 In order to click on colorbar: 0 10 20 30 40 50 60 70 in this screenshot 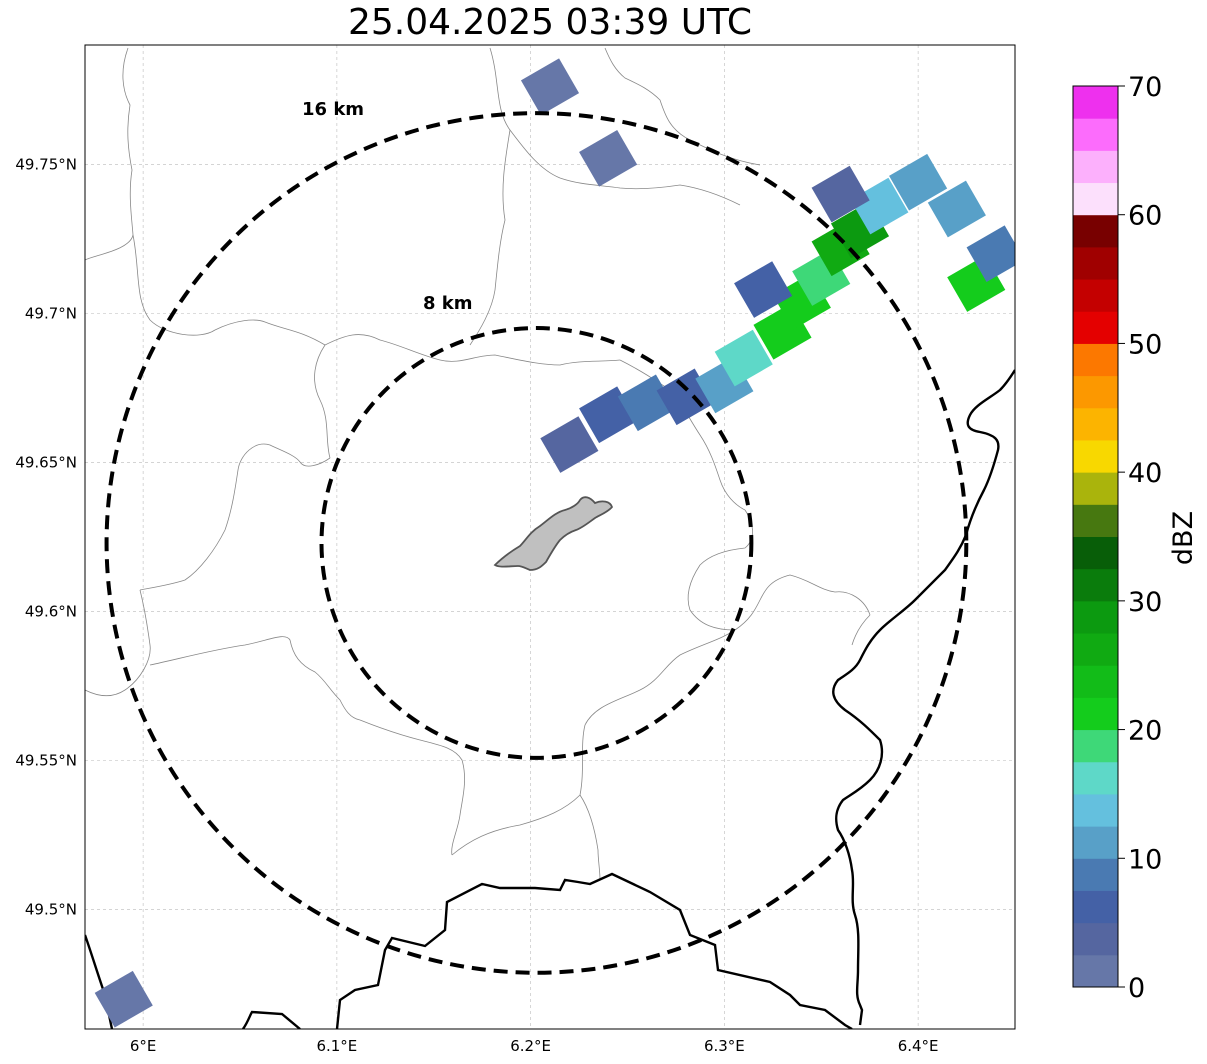, I will do `click(1117, 538)`.